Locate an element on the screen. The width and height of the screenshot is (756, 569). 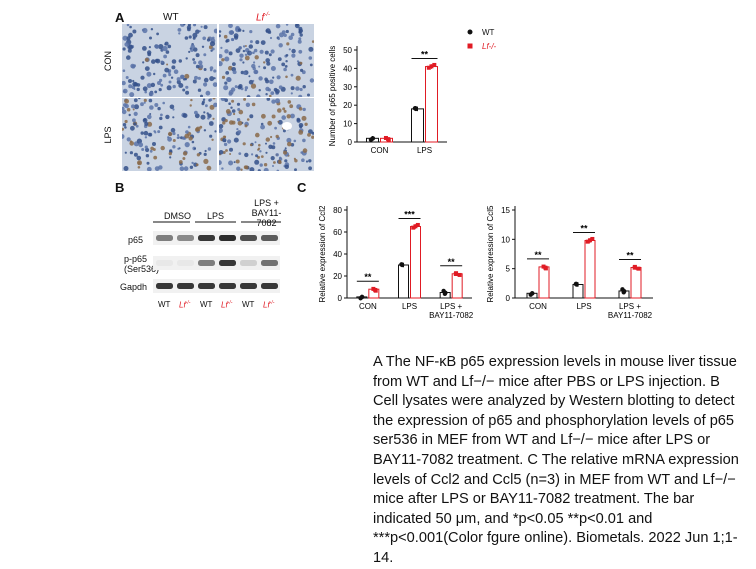
column-label-lf-sup: -/- is located at coordinates (267, 15).